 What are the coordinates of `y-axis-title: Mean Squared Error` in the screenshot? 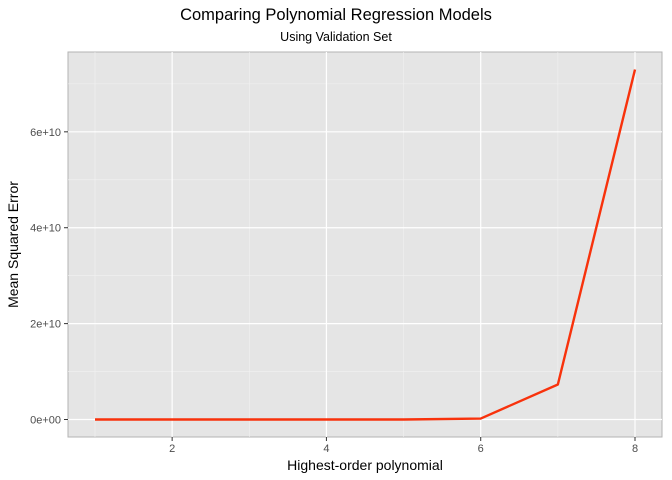 It's located at (13, 244).